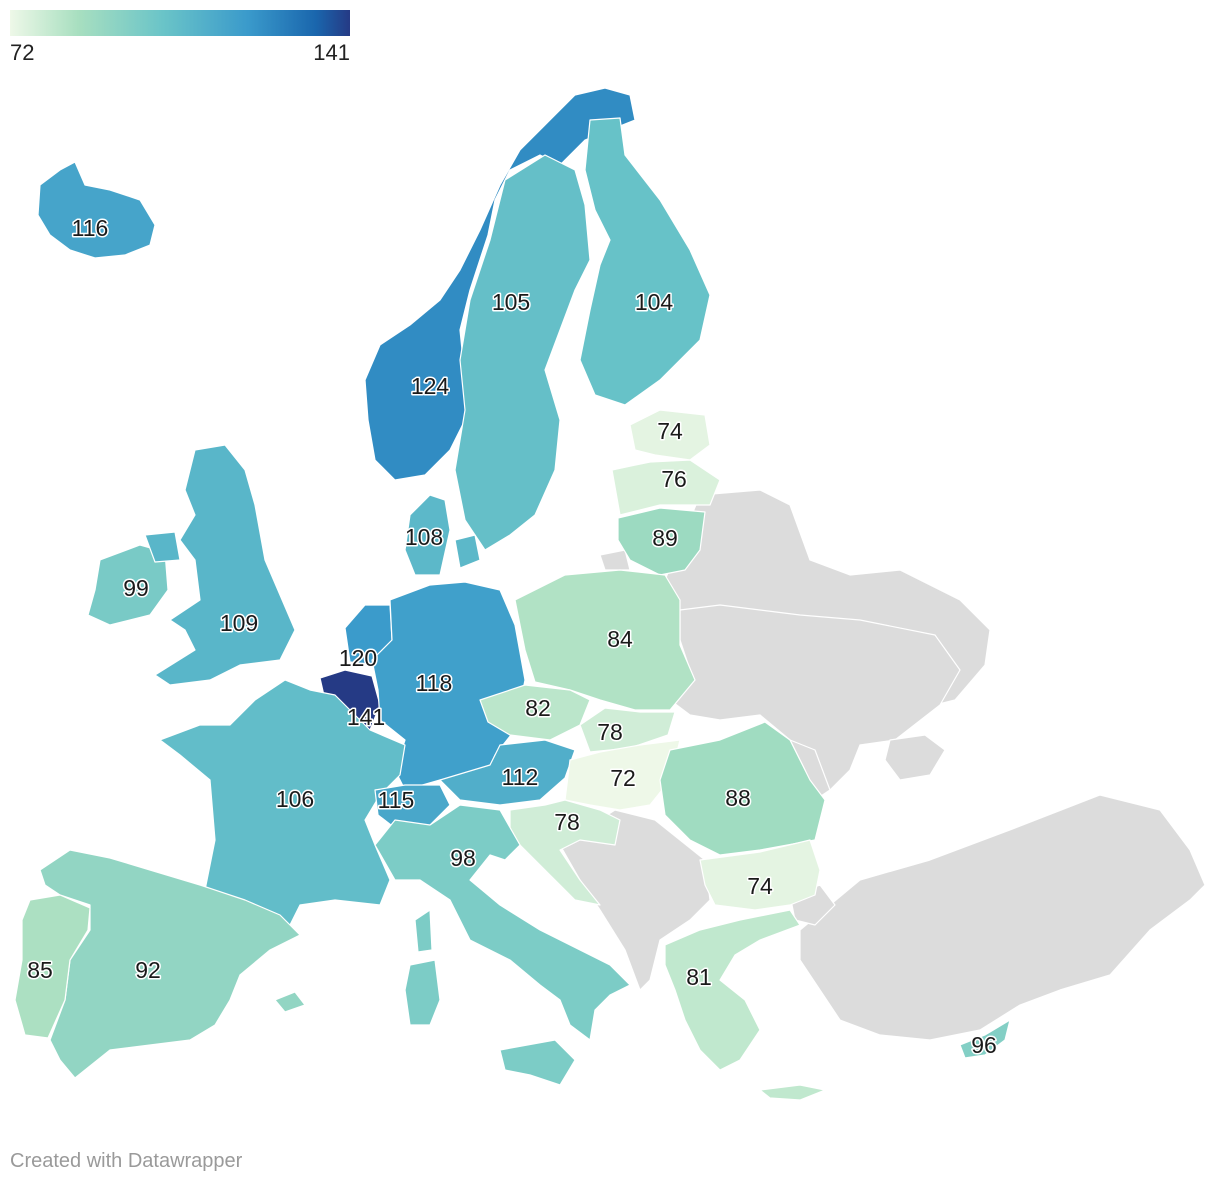 The width and height of the screenshot is (1220, 1186). I want to click on label-lithuania: 89, so click(665, 538).